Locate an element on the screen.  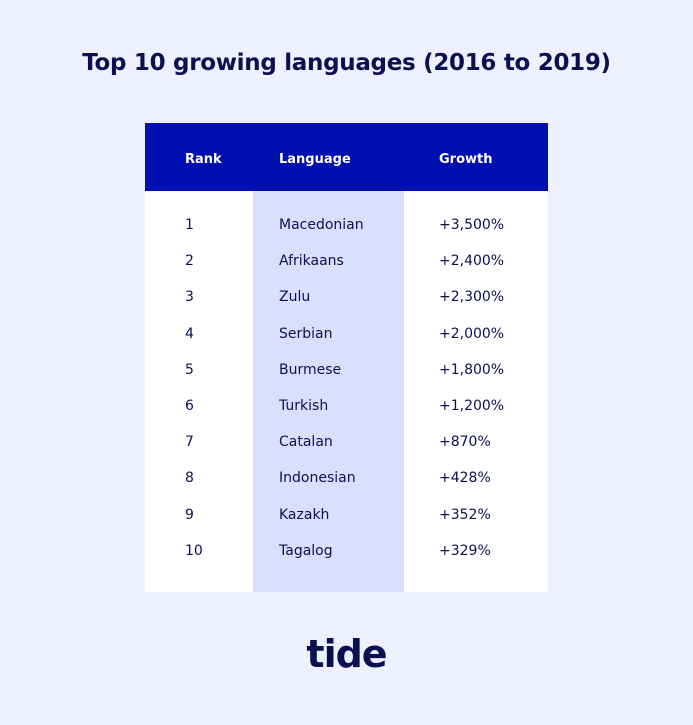
table-row: 6 Turkish +1,200% is located at coordinates (346, 408).